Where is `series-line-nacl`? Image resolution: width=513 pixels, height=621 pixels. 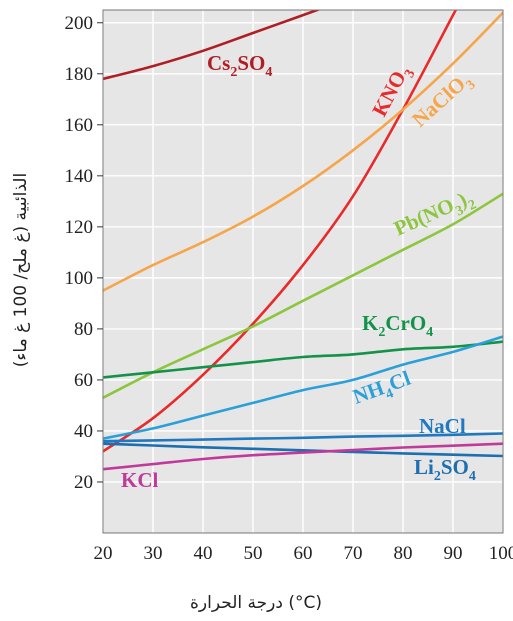
series-line-nacl is located at coordinates (303, 437).